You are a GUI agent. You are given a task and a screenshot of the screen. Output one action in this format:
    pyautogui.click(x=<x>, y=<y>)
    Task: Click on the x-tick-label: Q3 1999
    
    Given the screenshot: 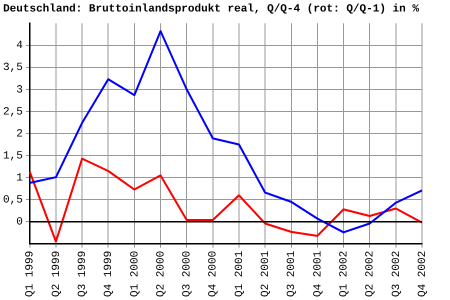 What is the action you would take?
    pyautogui.click(x=83, y=274)
    